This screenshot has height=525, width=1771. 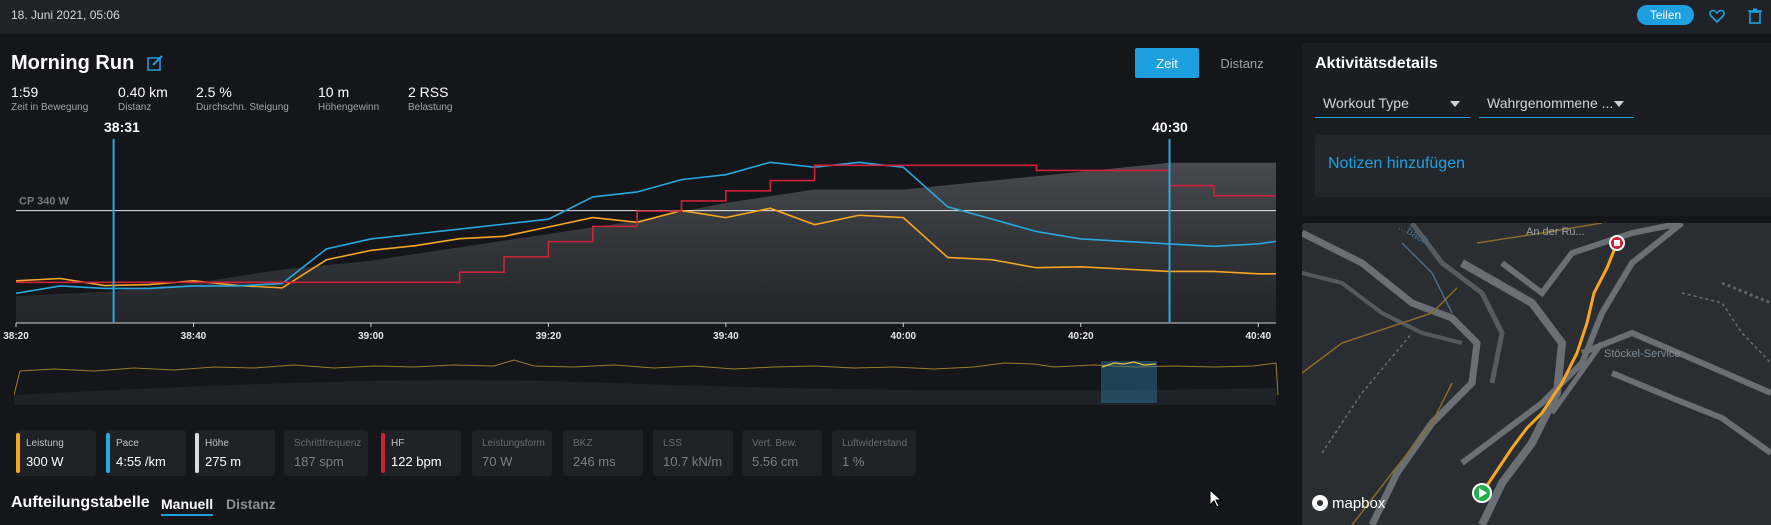 What do you see at coordinates (122, 127) in the screenshot?
I see `selection-start-label: 38:31` at bounding box center [122, 127].